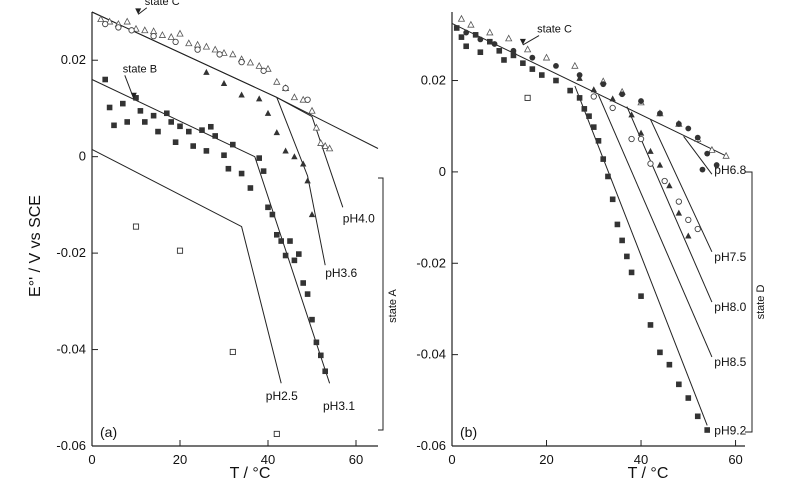  What do you see at coordinates (250, 473) in the screenshot?
I see `panel-a-x-axis-title: T / °C` at bounding box center [250, 473].